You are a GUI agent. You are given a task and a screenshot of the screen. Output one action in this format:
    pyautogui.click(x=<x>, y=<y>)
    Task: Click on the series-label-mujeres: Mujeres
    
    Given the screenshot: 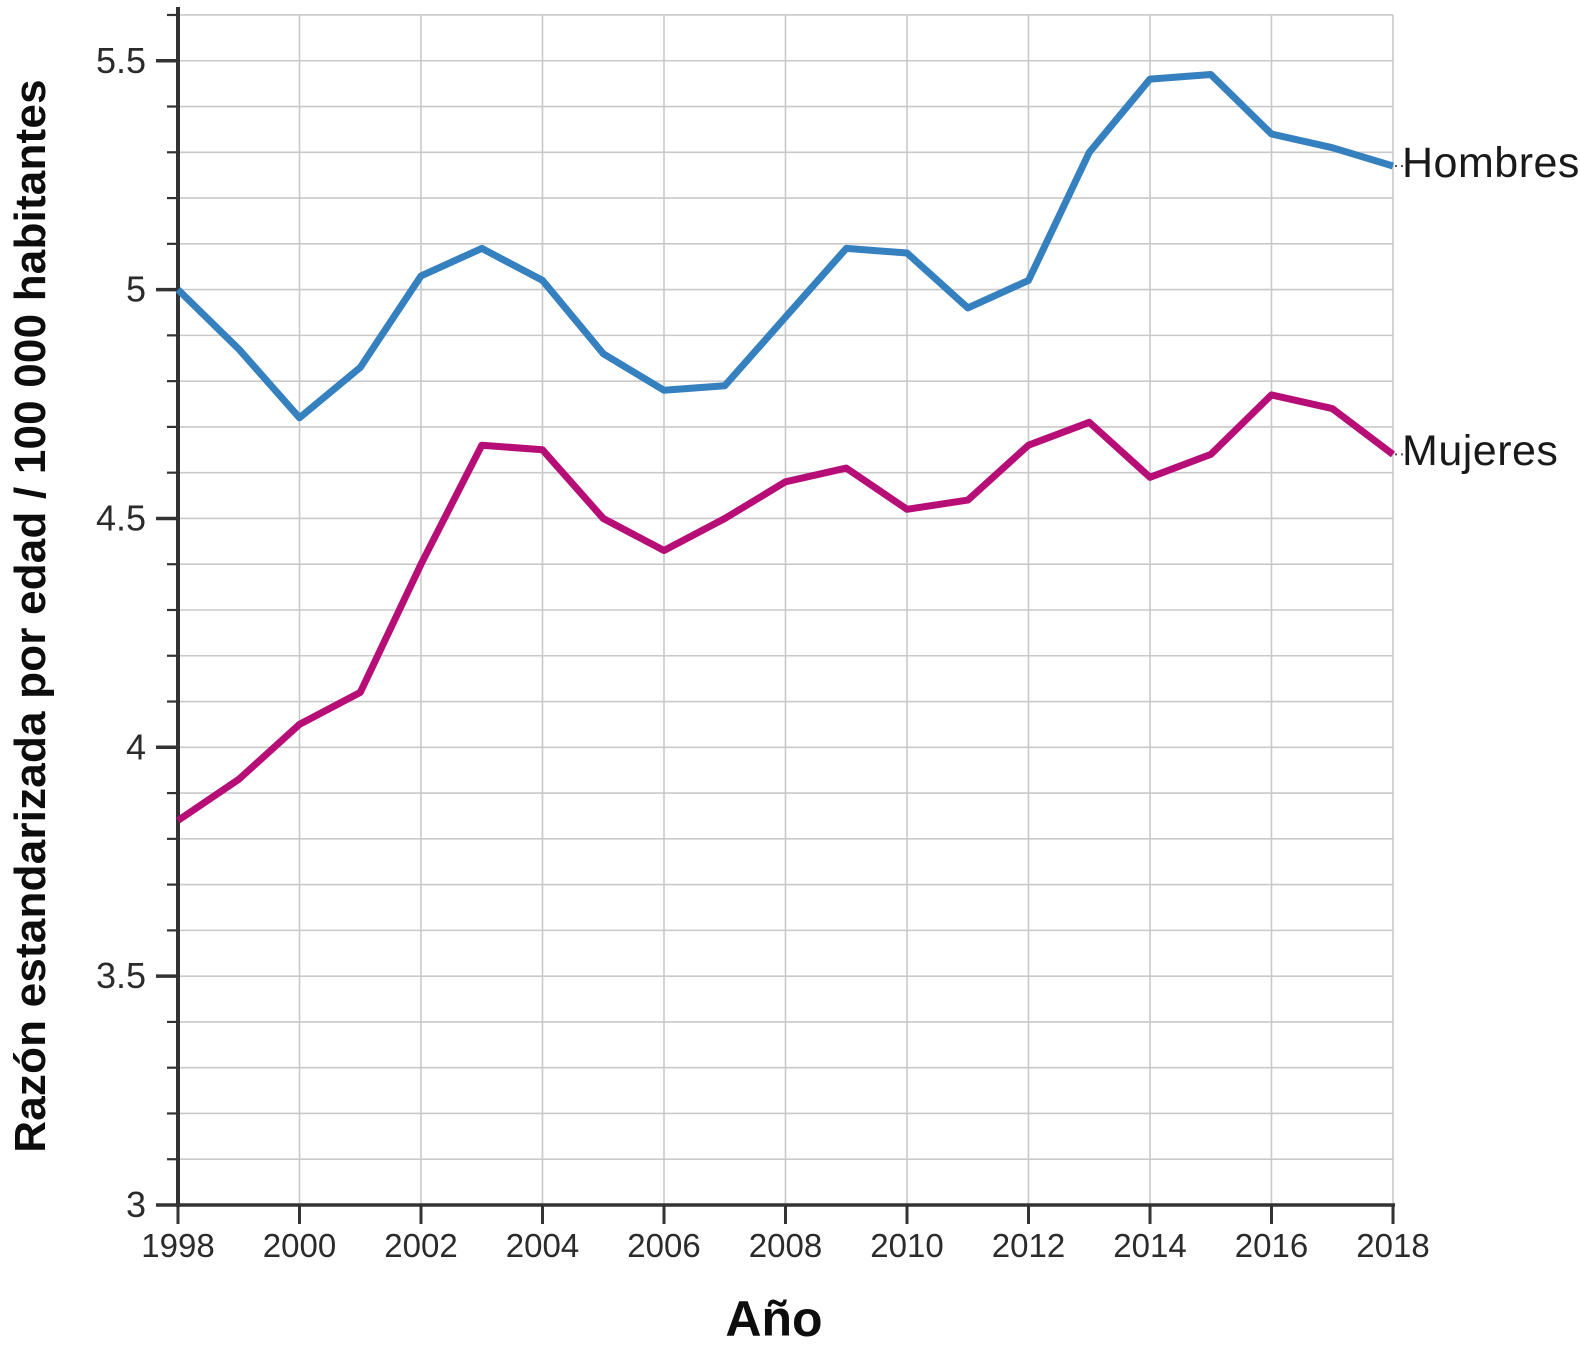 What is the action you would take?
    pyautogui.click(x=1480, y=451)
    